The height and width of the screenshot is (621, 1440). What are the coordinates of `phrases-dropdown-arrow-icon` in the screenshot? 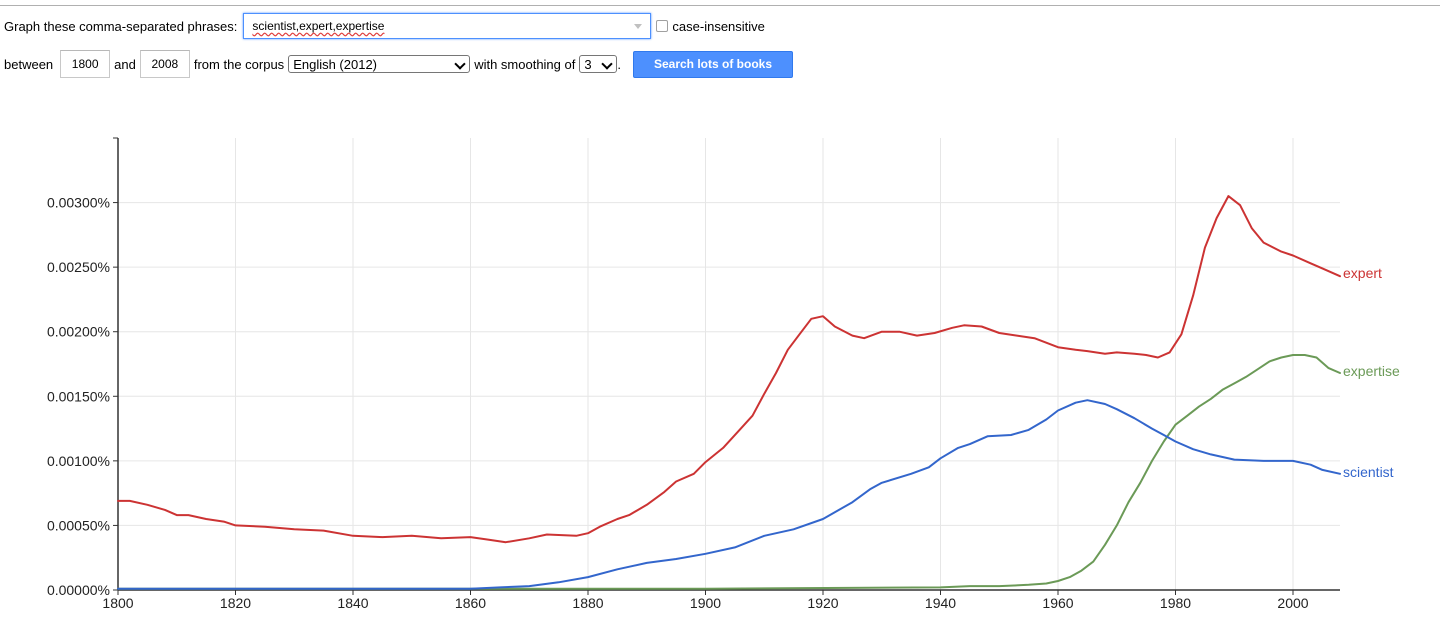 It's located at (638, 26).